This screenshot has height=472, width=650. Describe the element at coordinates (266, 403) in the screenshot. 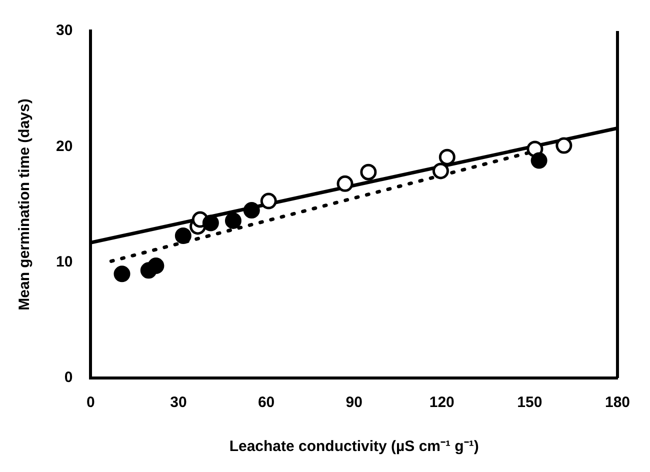

I see `x-tick-label: 60` at that location.